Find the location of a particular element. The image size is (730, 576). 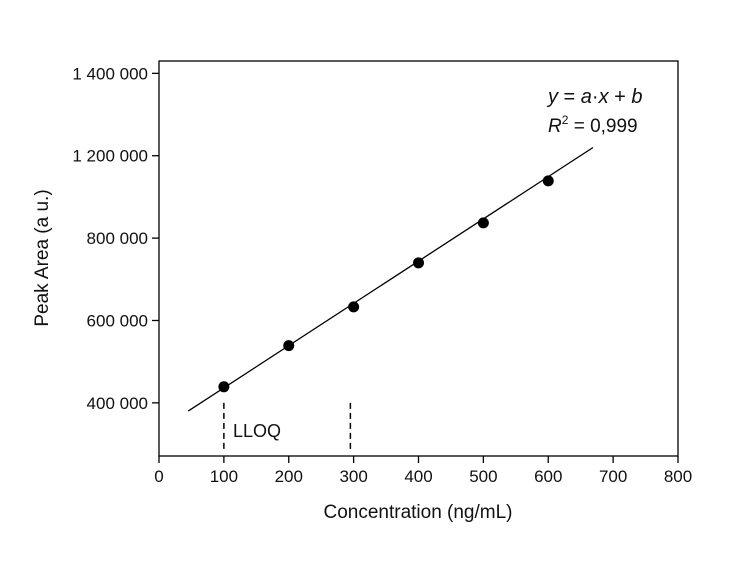

x-tick-label: 300 is located at coordinates (353, 476).